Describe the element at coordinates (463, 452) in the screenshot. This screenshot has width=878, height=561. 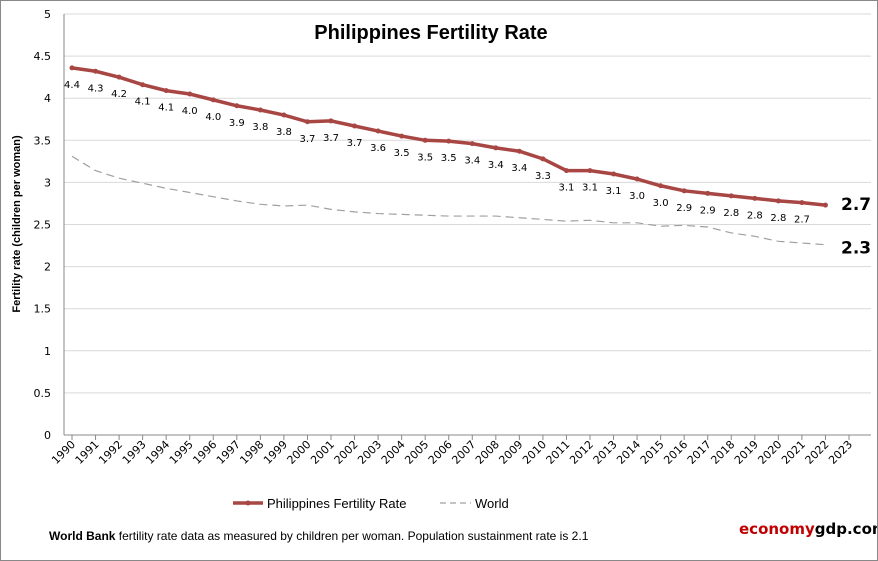
I see `x-tick-label: 2007` at that location.